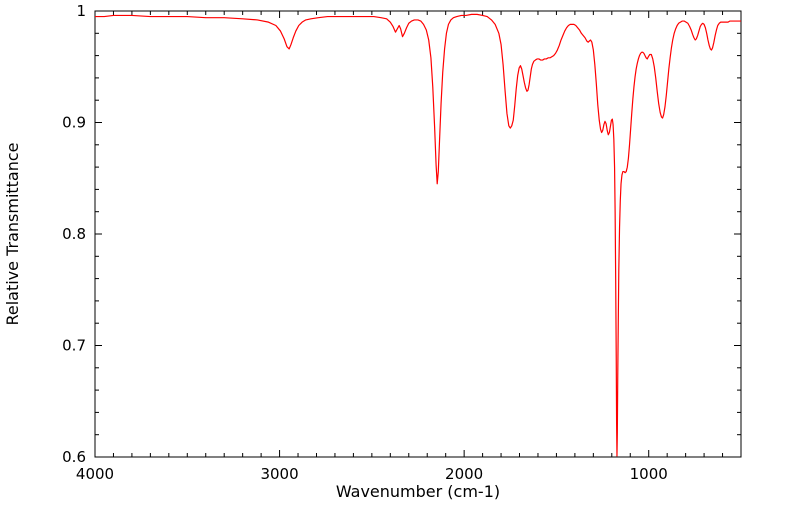 Image resolution: width=799 pixels, height=520 pixels. What do you see at coordinates (81, 11) in the screenshot?
I see `y-tick-label: 1` at bounding box center [81, 11].